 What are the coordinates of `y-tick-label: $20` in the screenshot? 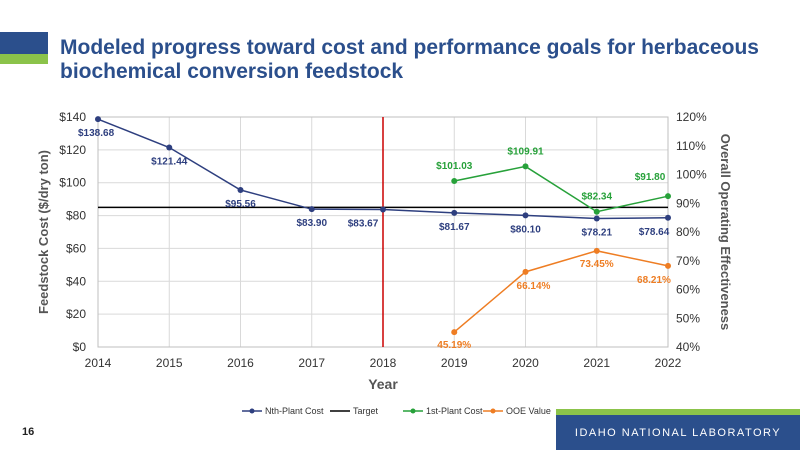 It's located at (76, 314).